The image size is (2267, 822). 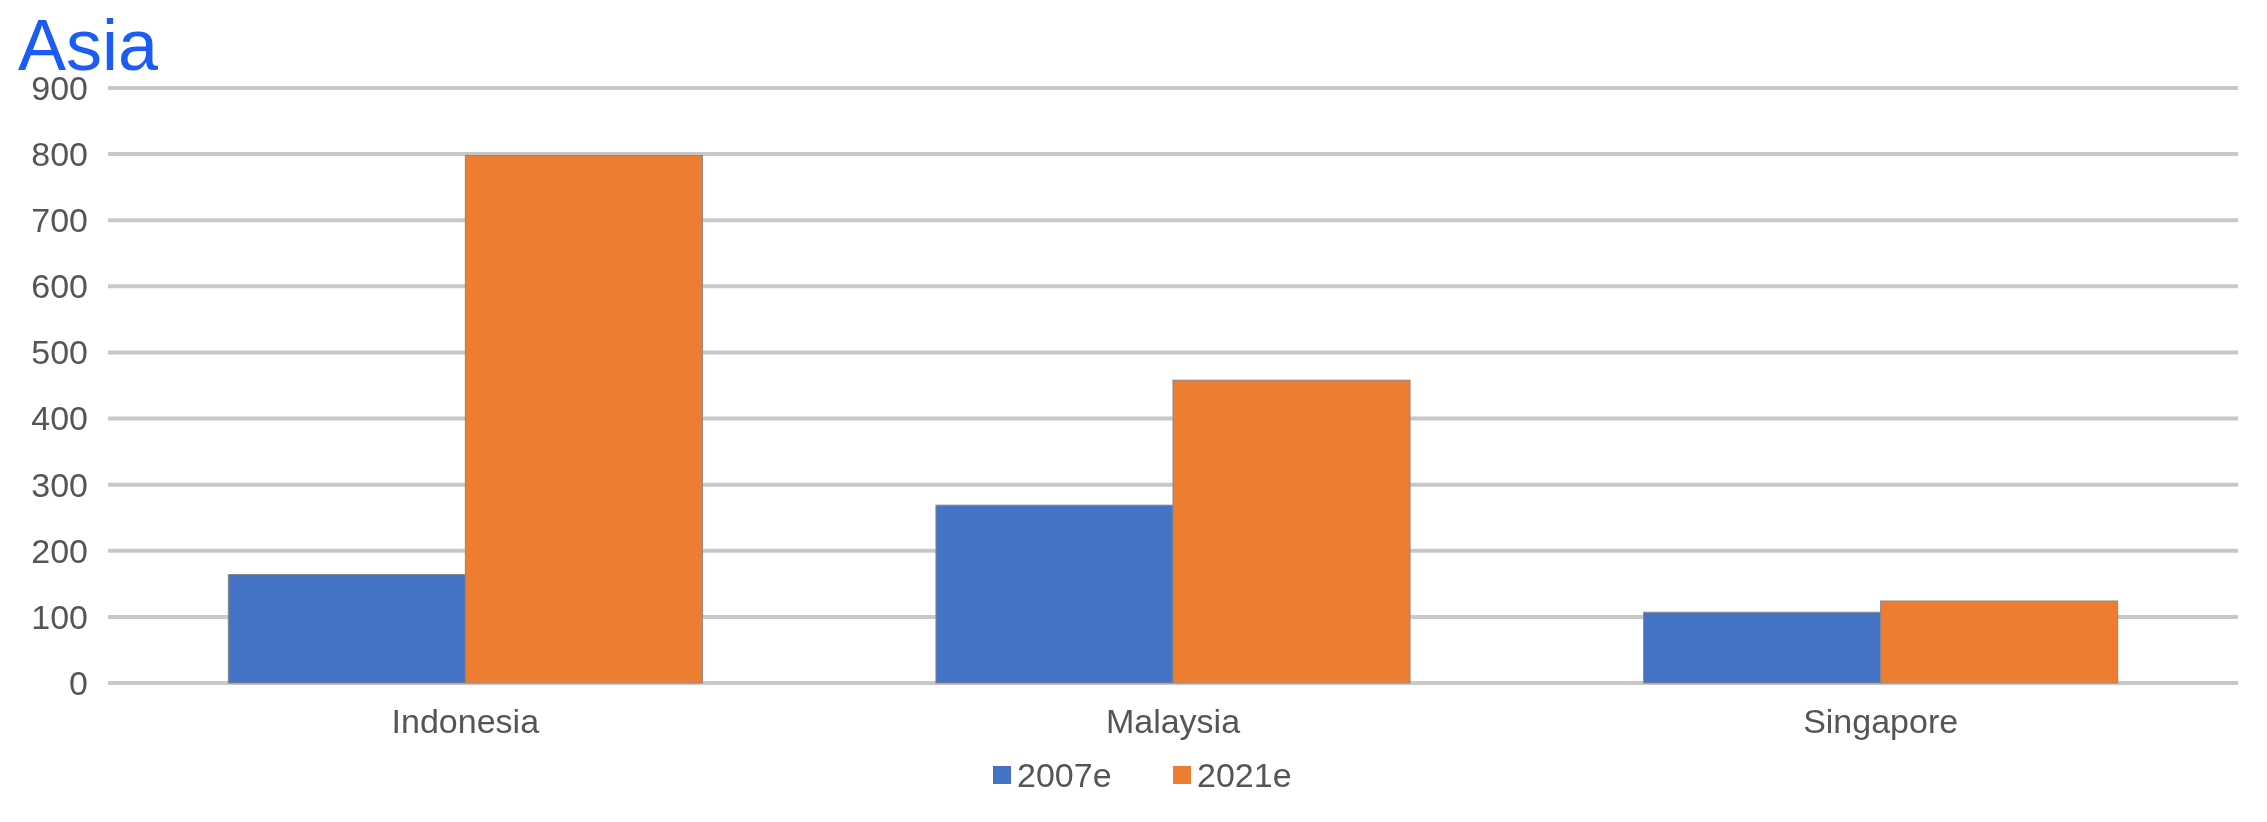 What do you see at coordinates (59, 418) in the screenshot?
I see `y-tick-label: 400` at bounding box center [59, 418].